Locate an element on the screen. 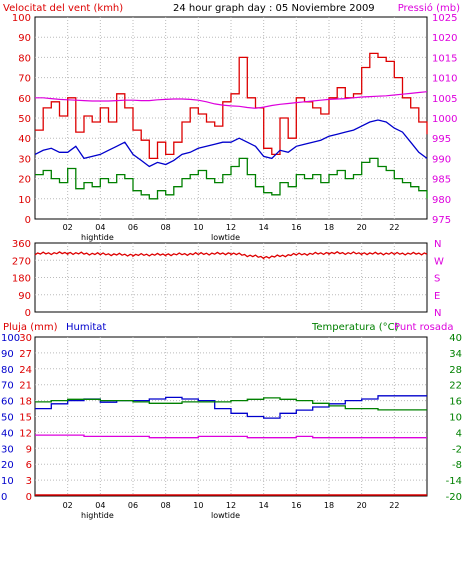 The image size is (465, 561). rain-tick-label: 30 is located at coordinates (25, 338).